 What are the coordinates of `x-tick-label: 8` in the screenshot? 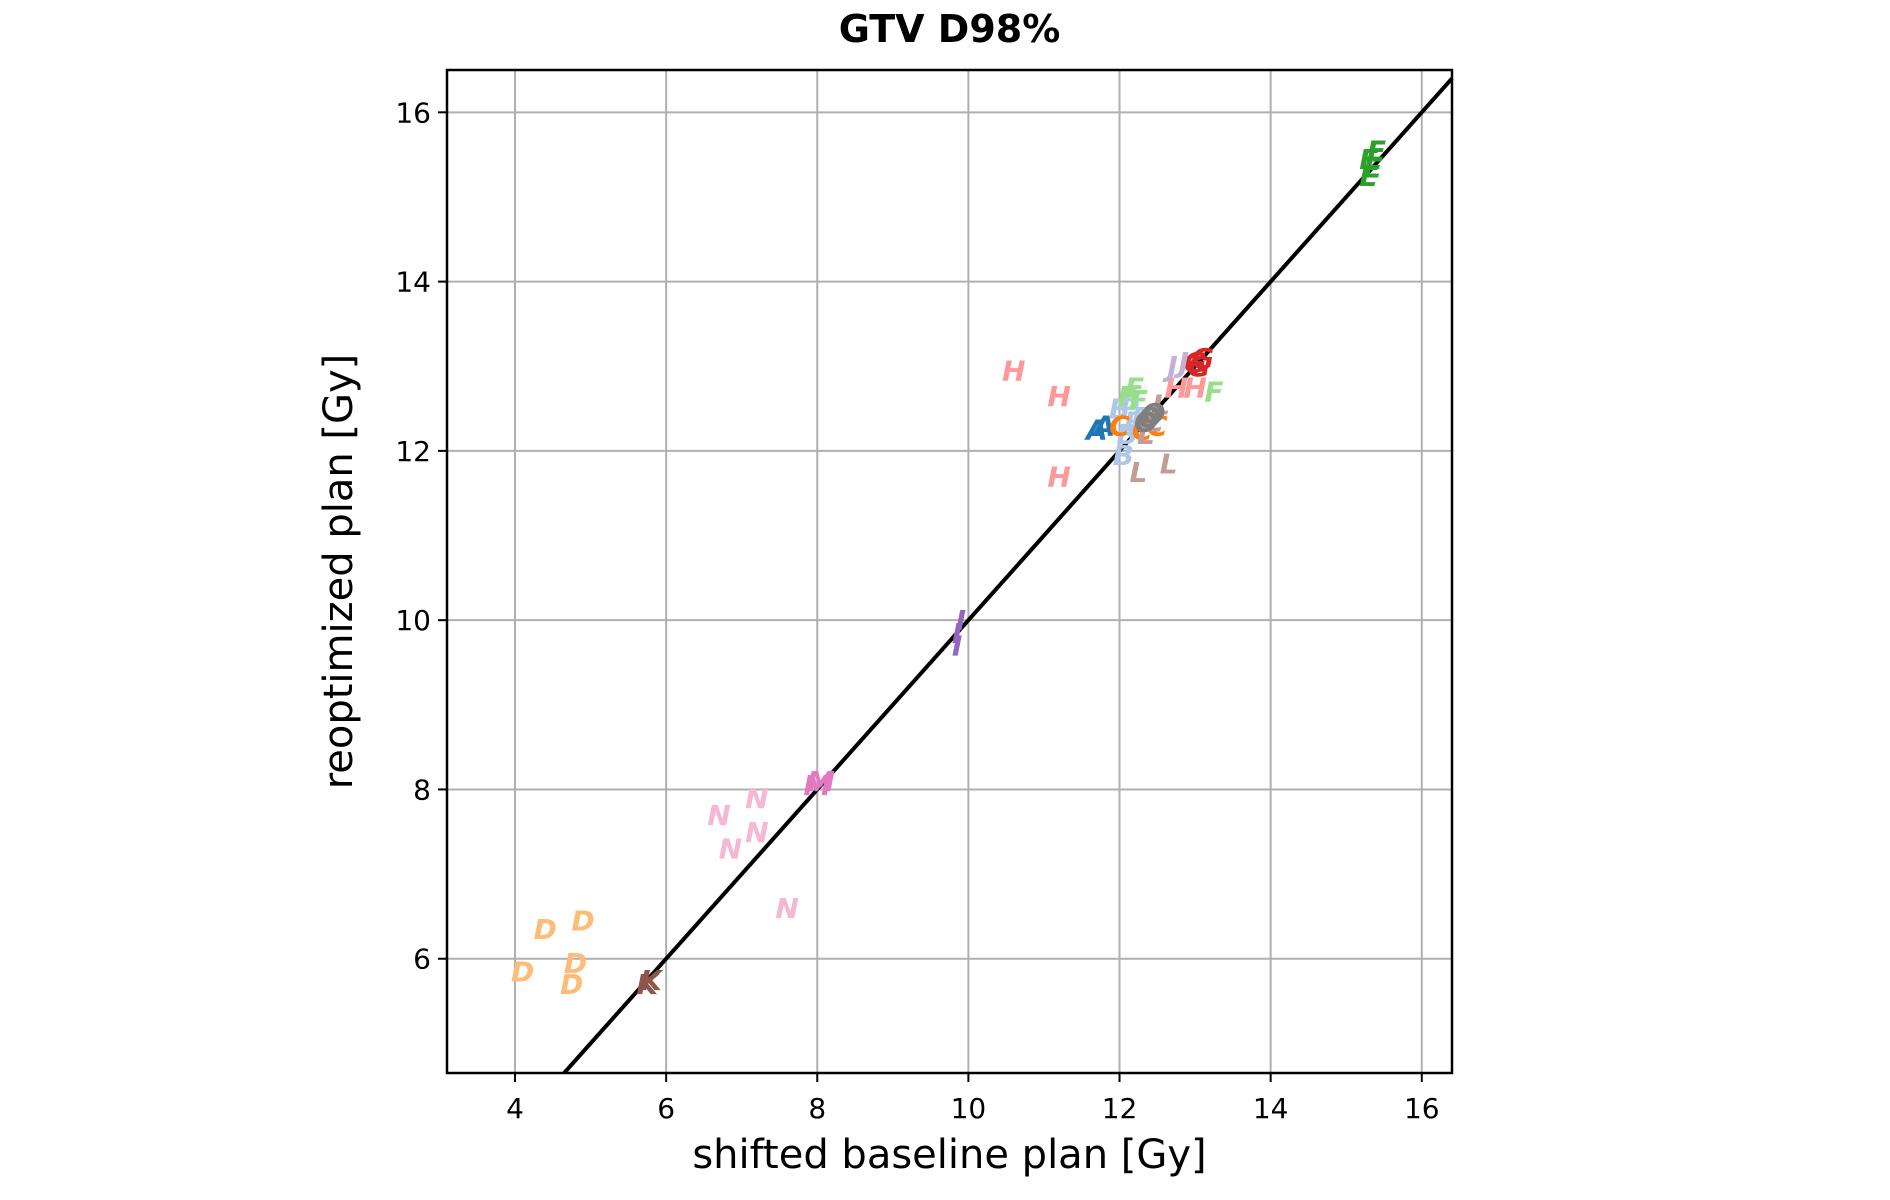 It's located at (817, 1108).